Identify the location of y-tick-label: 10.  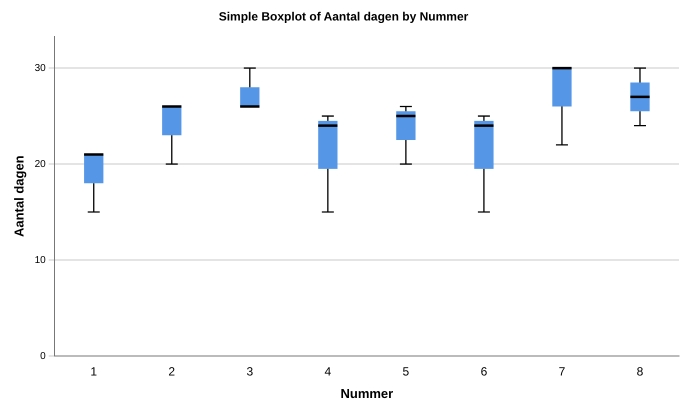
(40, 260).